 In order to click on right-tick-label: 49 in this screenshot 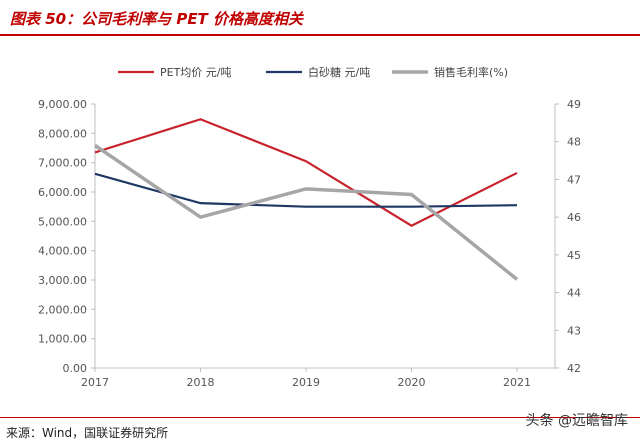, I will do `click(574, 104)`.